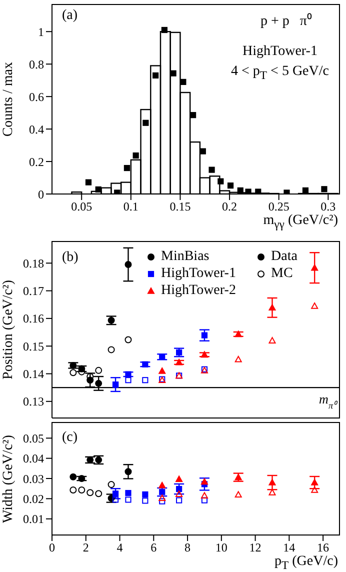 The height and width of the screenshot is (572, 346). I want to click on y-axis-title: Position (GeV/c²), so click(9, 330).